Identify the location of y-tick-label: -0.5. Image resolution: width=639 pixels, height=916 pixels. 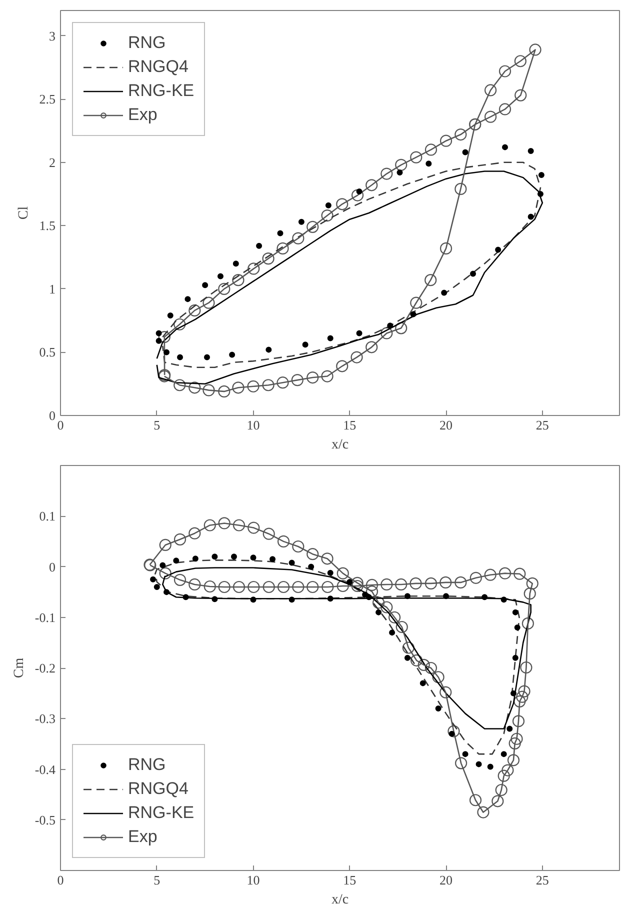
(45, 820).